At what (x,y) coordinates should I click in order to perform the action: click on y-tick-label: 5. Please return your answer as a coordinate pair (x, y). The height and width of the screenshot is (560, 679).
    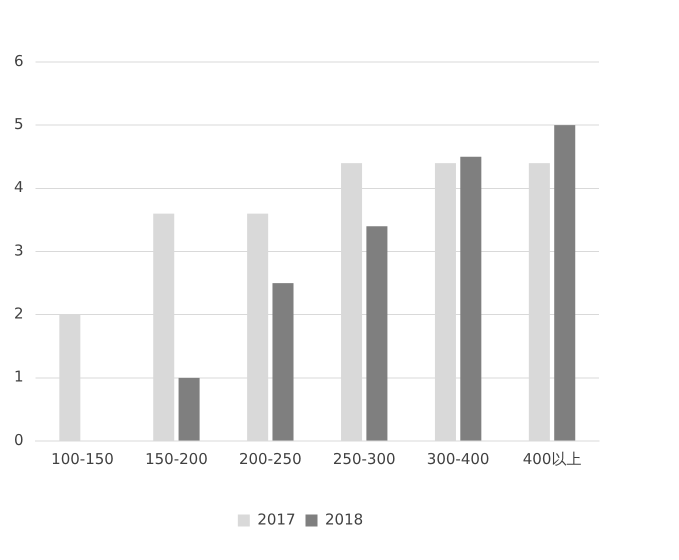
    Looking at the image, I should click on (19, 124).